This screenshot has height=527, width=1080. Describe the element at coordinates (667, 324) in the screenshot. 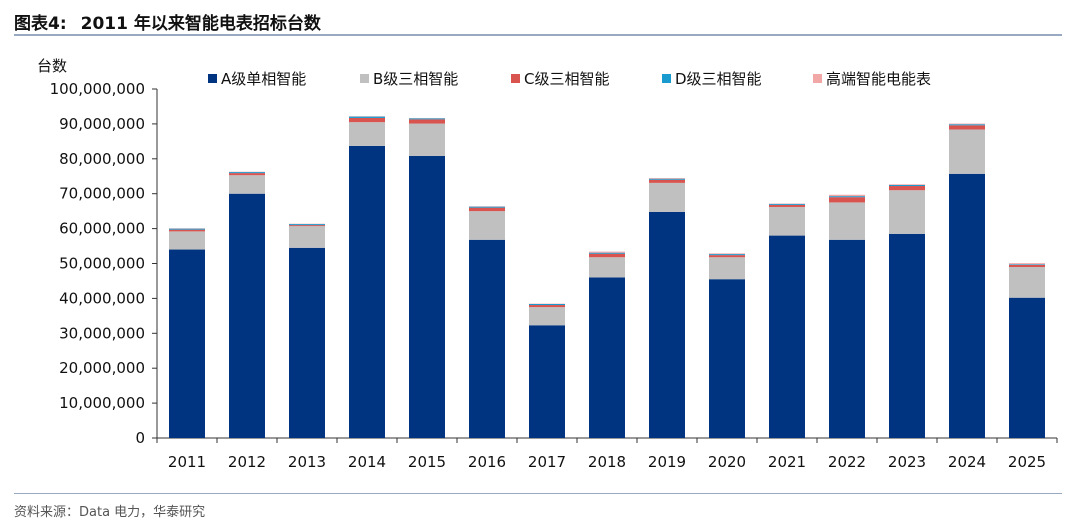

I see `bar-segment-2019-s1` at that location.